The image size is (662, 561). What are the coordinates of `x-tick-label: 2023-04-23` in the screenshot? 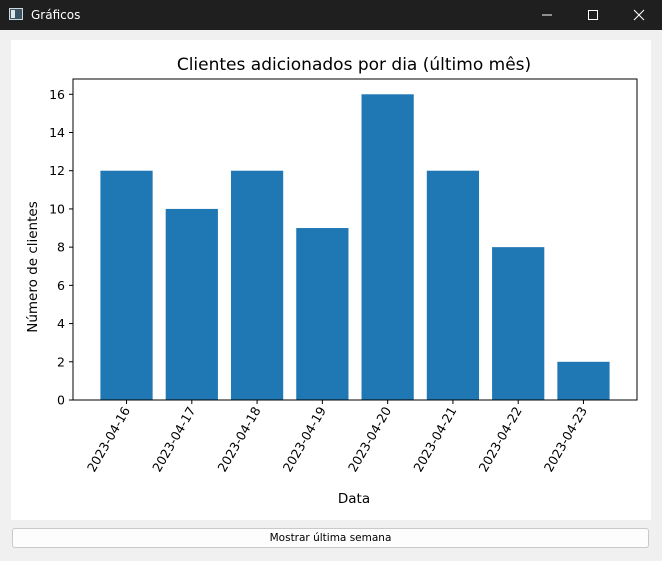 It's located at (565, 439).